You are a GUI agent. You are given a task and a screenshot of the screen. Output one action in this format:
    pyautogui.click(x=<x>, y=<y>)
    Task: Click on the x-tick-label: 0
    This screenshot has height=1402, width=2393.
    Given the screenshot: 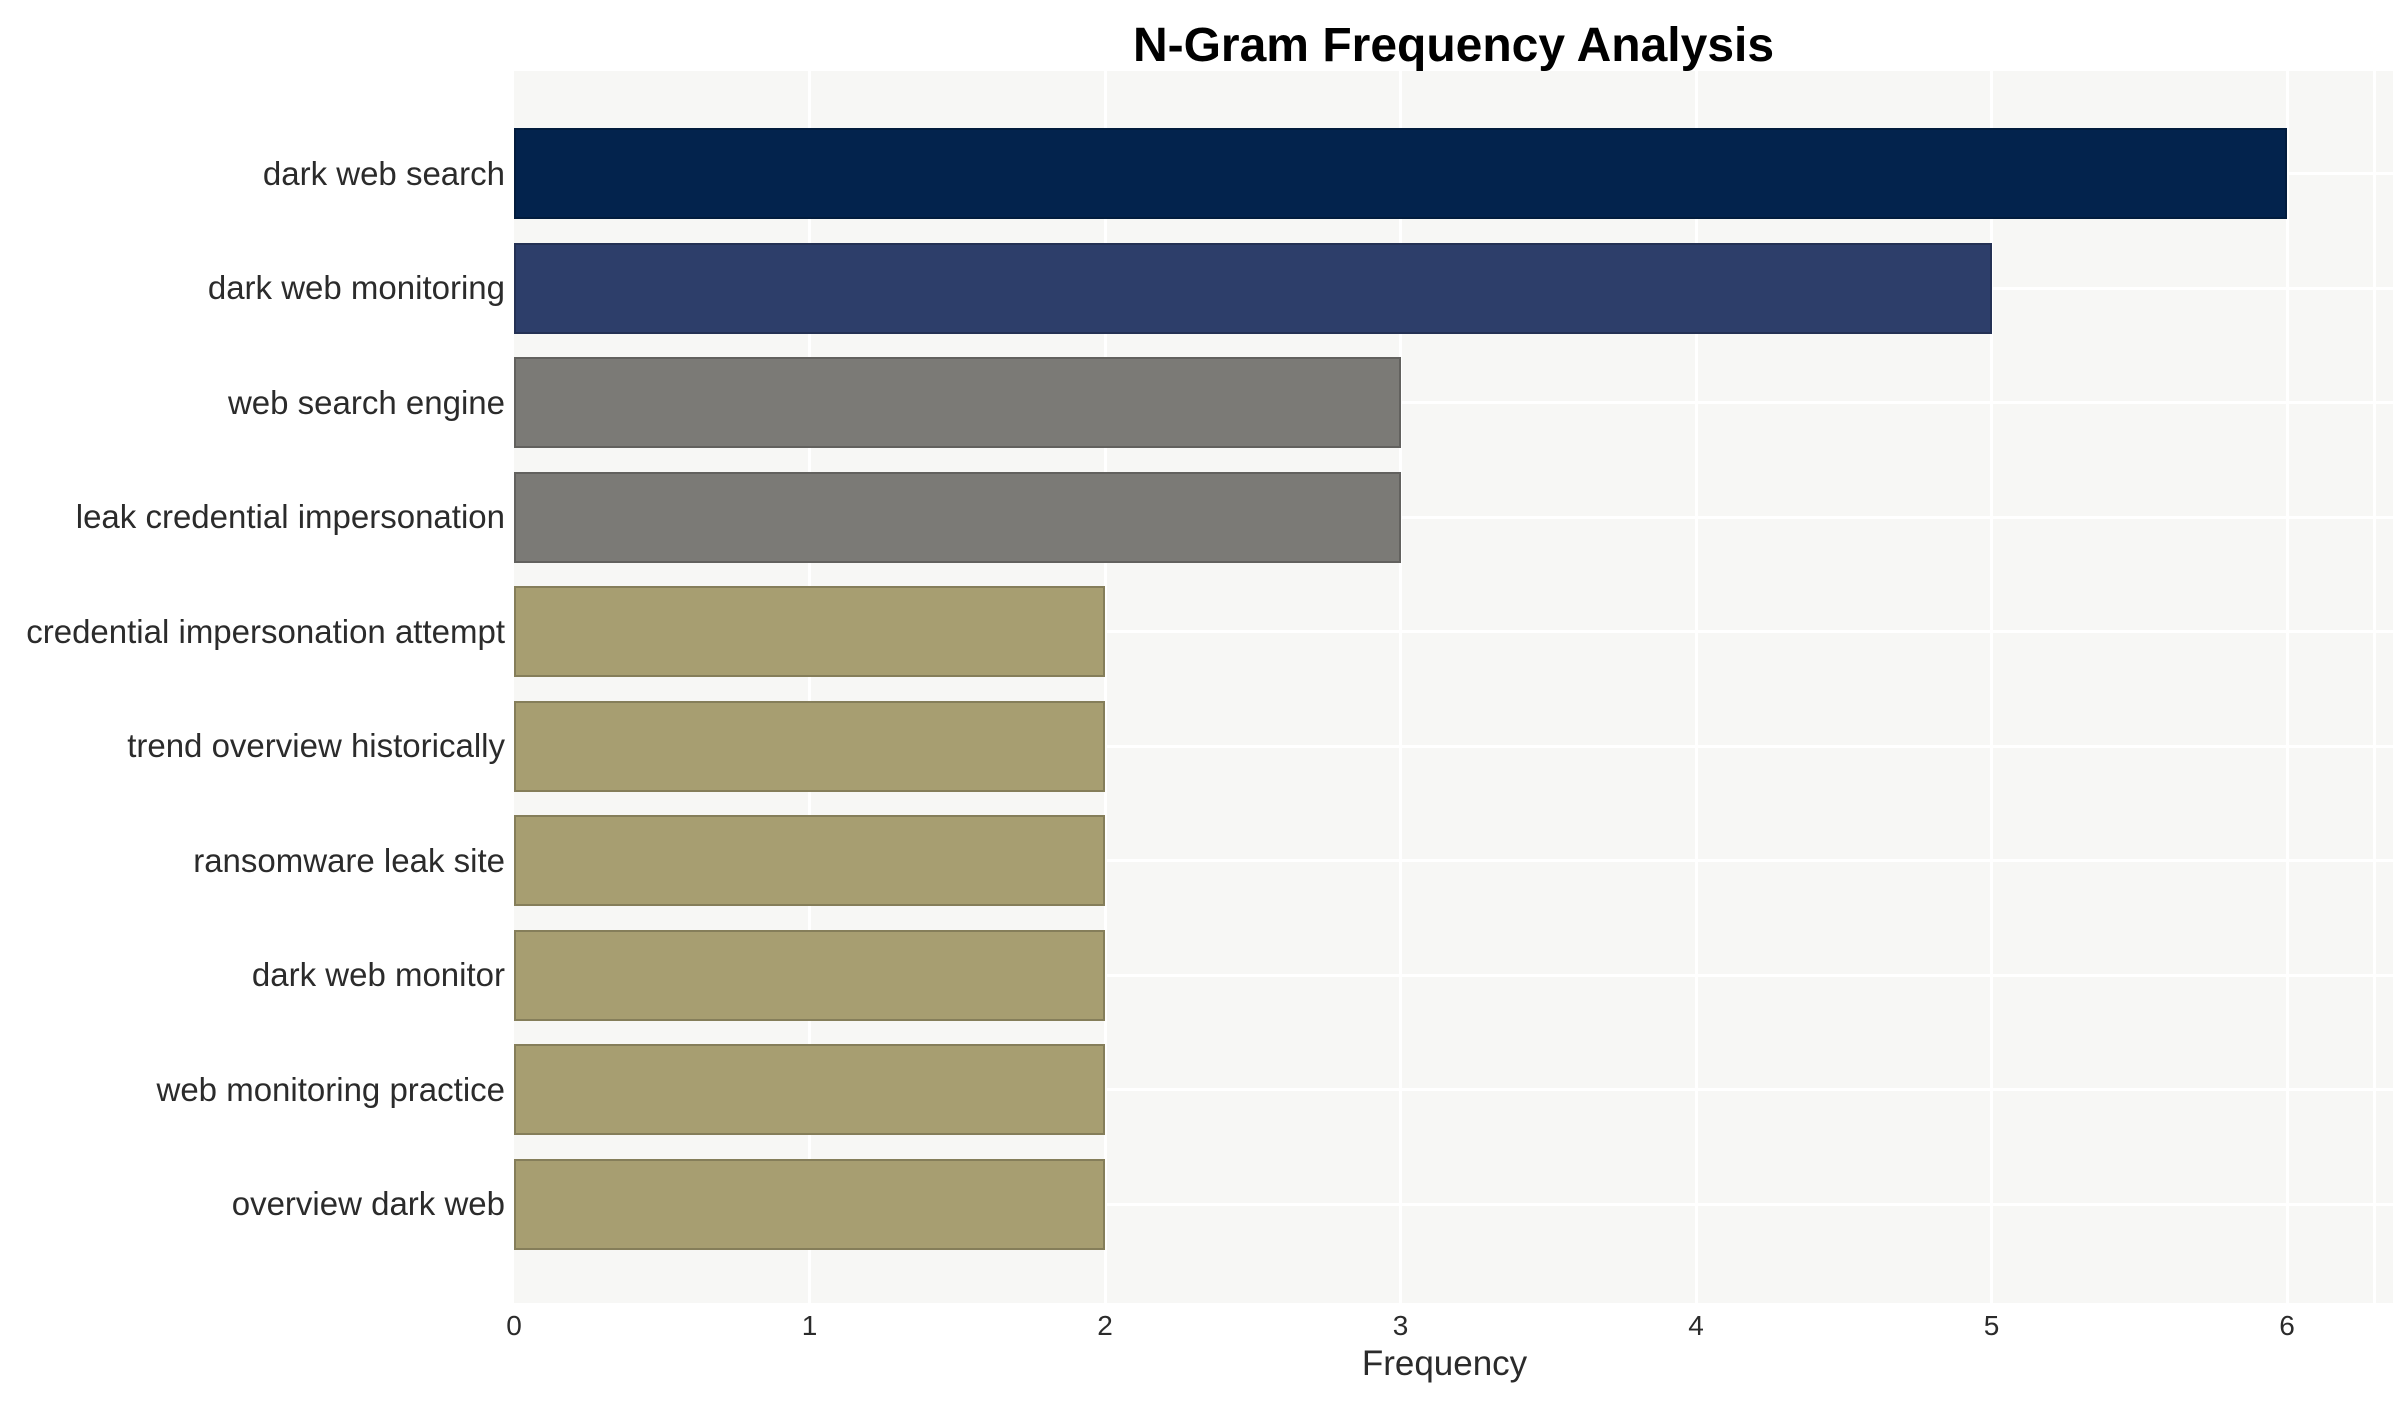 What is the action you would take?
    pyautogui.click(x=514, y=1325)
    